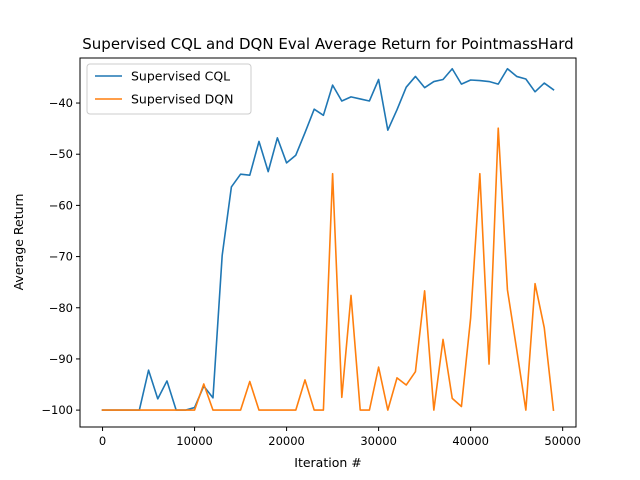 The width and height of the screenshot is (640, 480). I want to click on x-tick-label: 20000, so click(286, 441).